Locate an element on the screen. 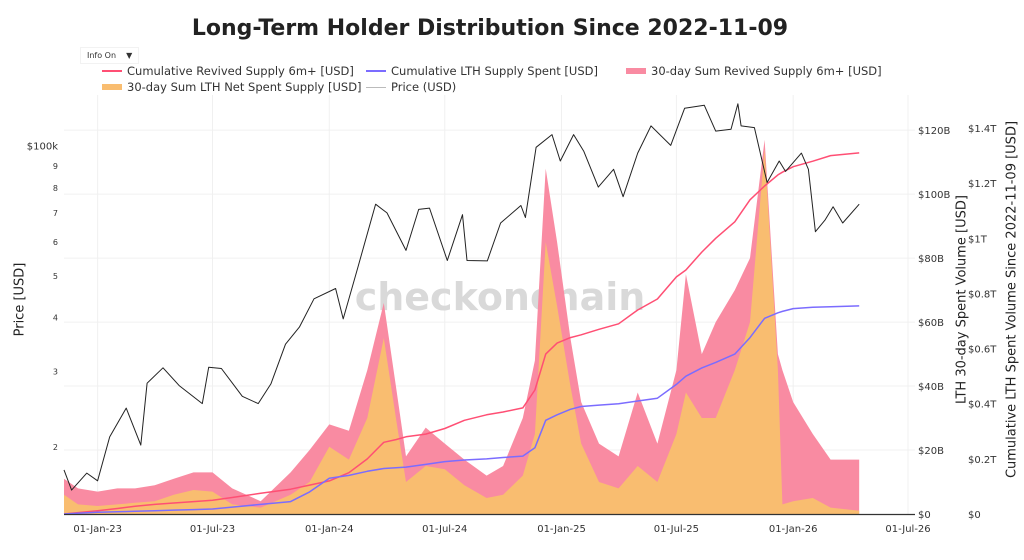 This screenshot has height=560, width=1024. info-dropdown-label: Info On is located at coordinates (102, 55).